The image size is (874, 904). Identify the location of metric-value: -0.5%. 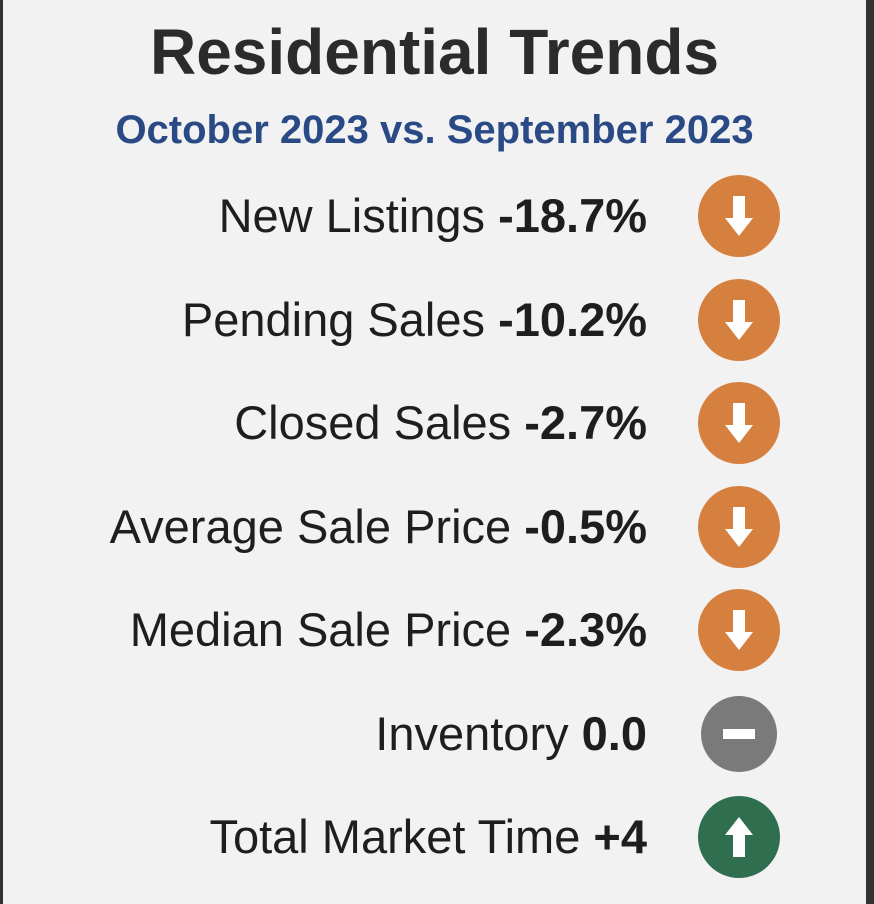
(585, 526).